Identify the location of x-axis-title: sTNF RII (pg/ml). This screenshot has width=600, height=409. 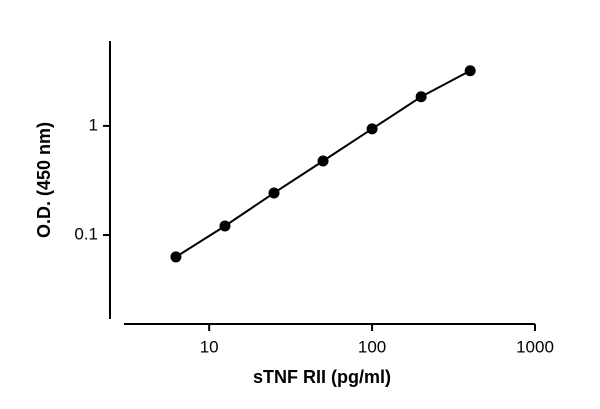
(322, 377).